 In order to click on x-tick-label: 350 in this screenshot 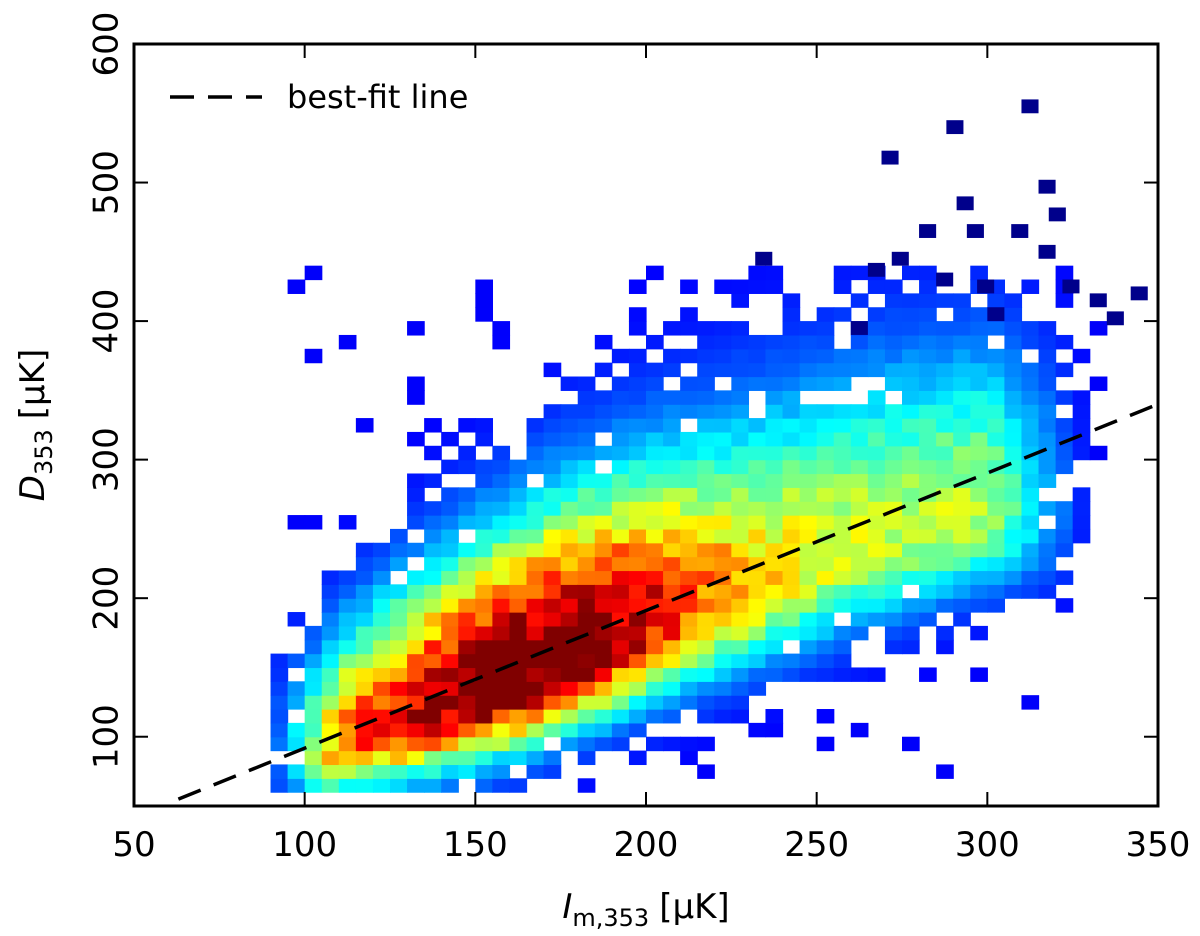, I will do `click(1158, 845)`.